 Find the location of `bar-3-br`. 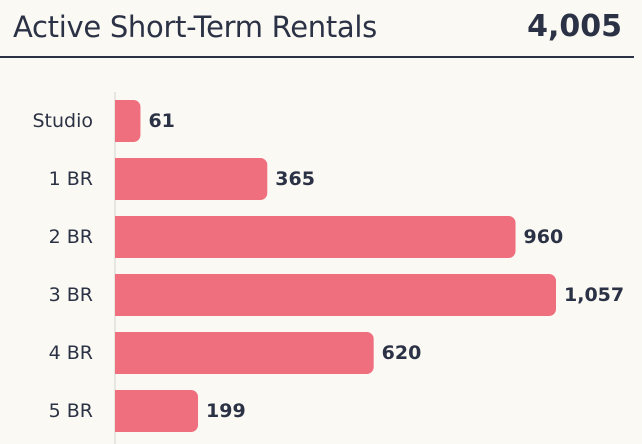

bar-3-br is located at coordinates (335, 295).